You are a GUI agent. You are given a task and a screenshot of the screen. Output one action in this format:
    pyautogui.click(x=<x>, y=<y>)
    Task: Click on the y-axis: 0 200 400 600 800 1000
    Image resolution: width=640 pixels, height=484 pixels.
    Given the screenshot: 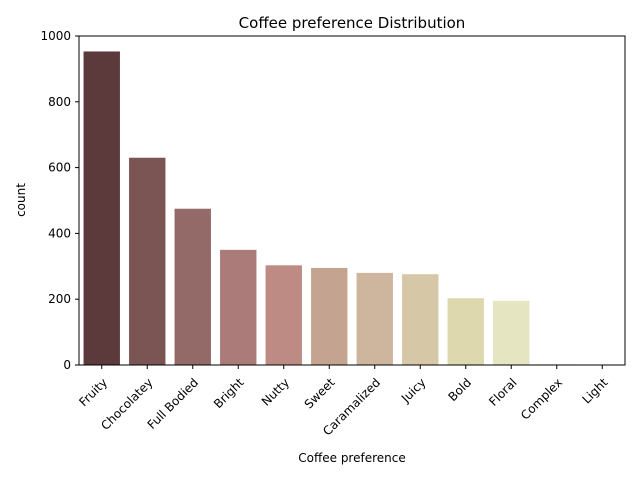 What is the action you would take?
    pyautogui.click(x=59, y=200)
    